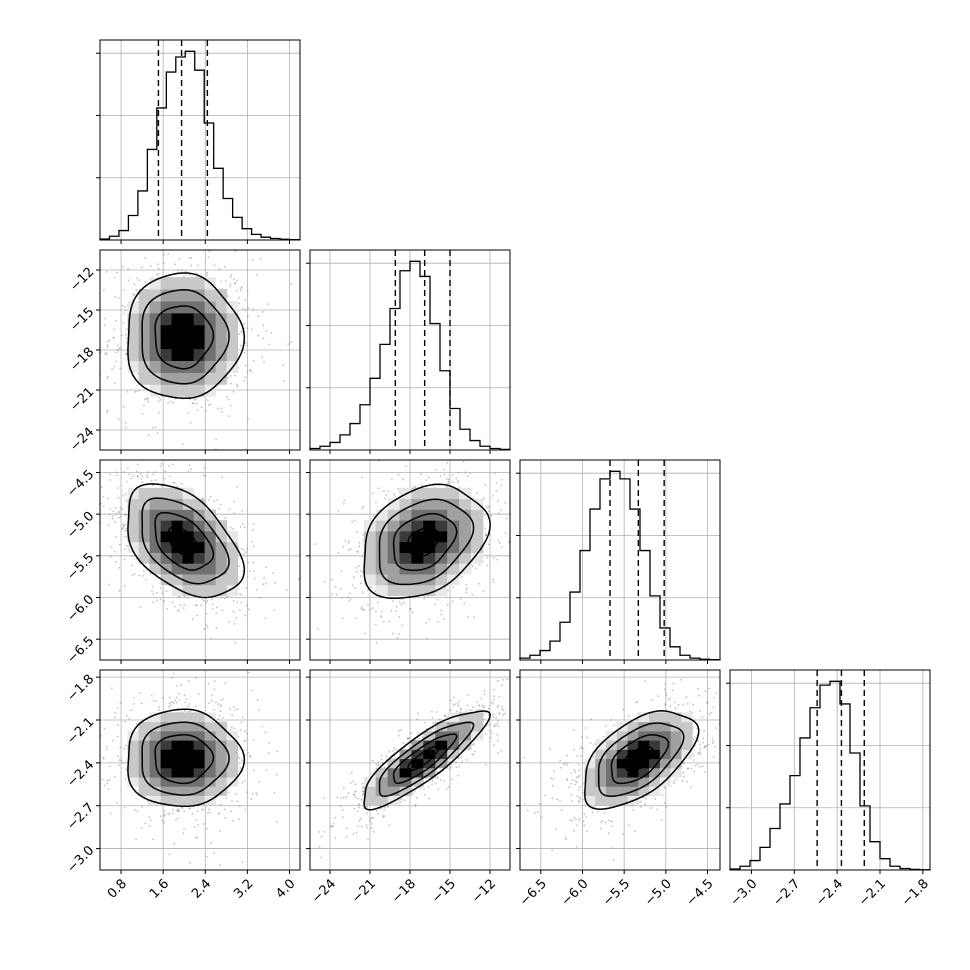 This screenshot has height=970, width=970. Describe the element at coordinates (408, 351) in the screenshot. I see `histogram-panel-p1` at that location.